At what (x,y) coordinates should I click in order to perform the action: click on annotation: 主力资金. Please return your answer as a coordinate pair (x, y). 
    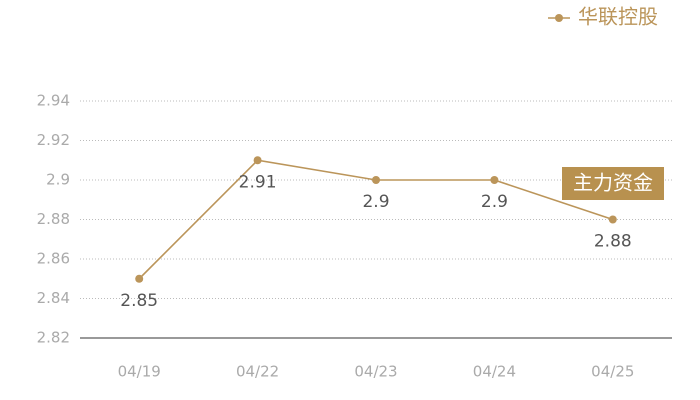
    Looking at the image, I should click on (613, 183).